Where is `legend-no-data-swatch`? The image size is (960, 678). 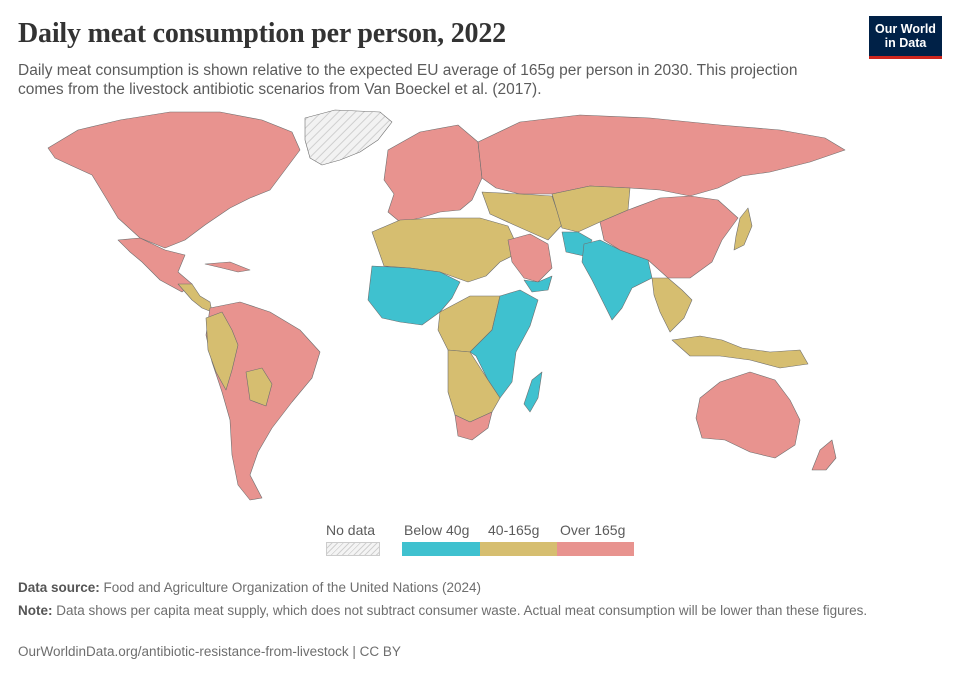 legend-no-data-swatch is located at coordinates (353, 549).